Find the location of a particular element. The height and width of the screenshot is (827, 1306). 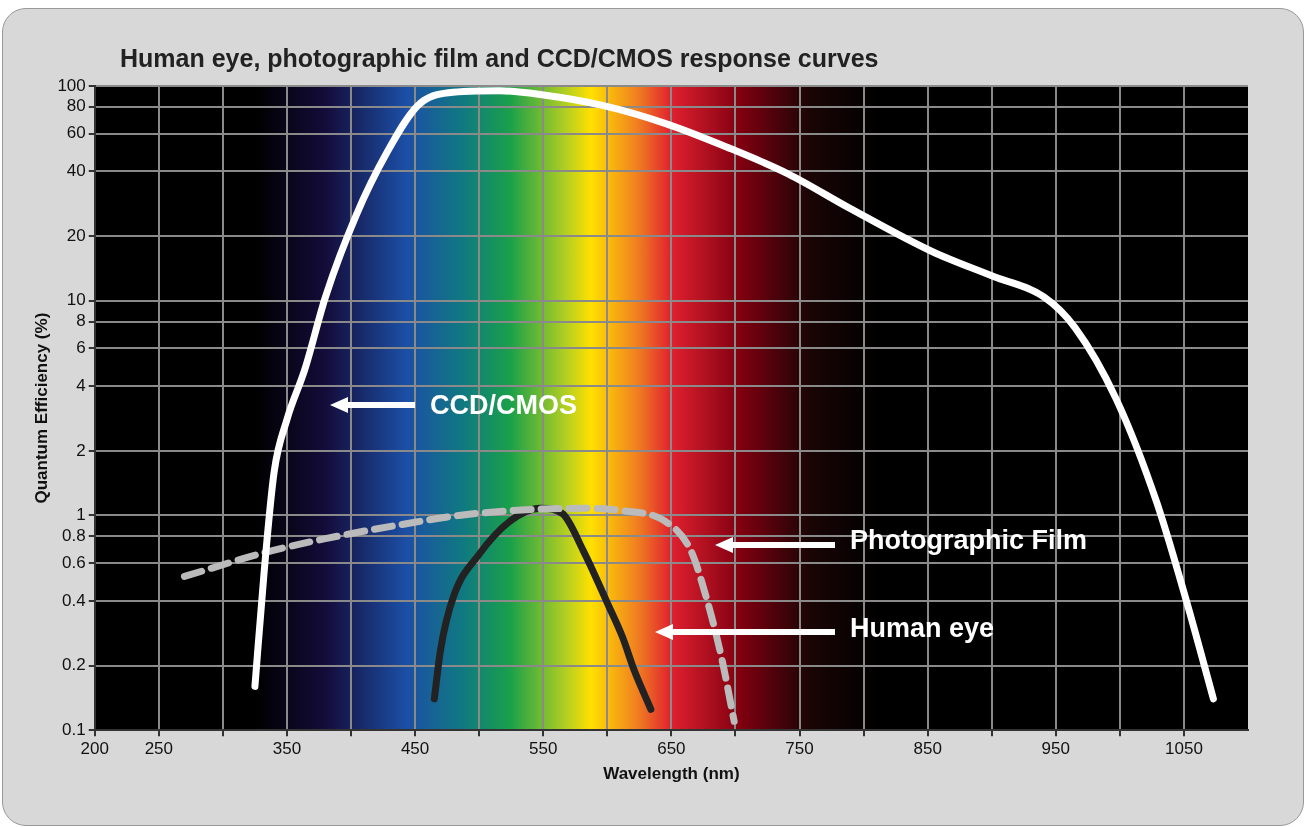

y-tick-label: 0.4 is located at coordinates (74, 600).